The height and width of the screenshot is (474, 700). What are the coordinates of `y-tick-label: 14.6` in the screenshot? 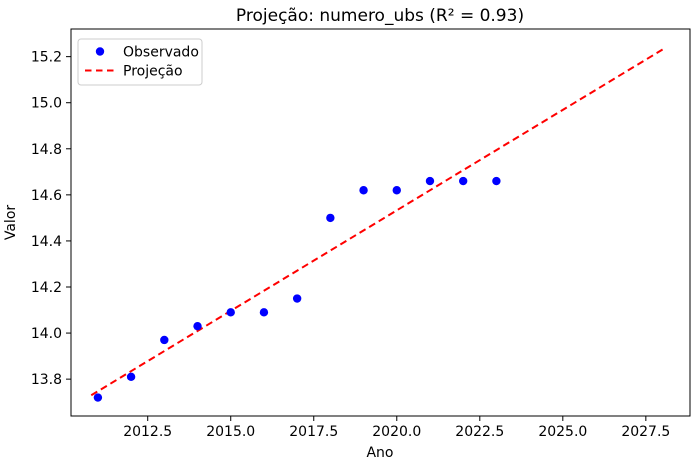 It's located at (46, 196).